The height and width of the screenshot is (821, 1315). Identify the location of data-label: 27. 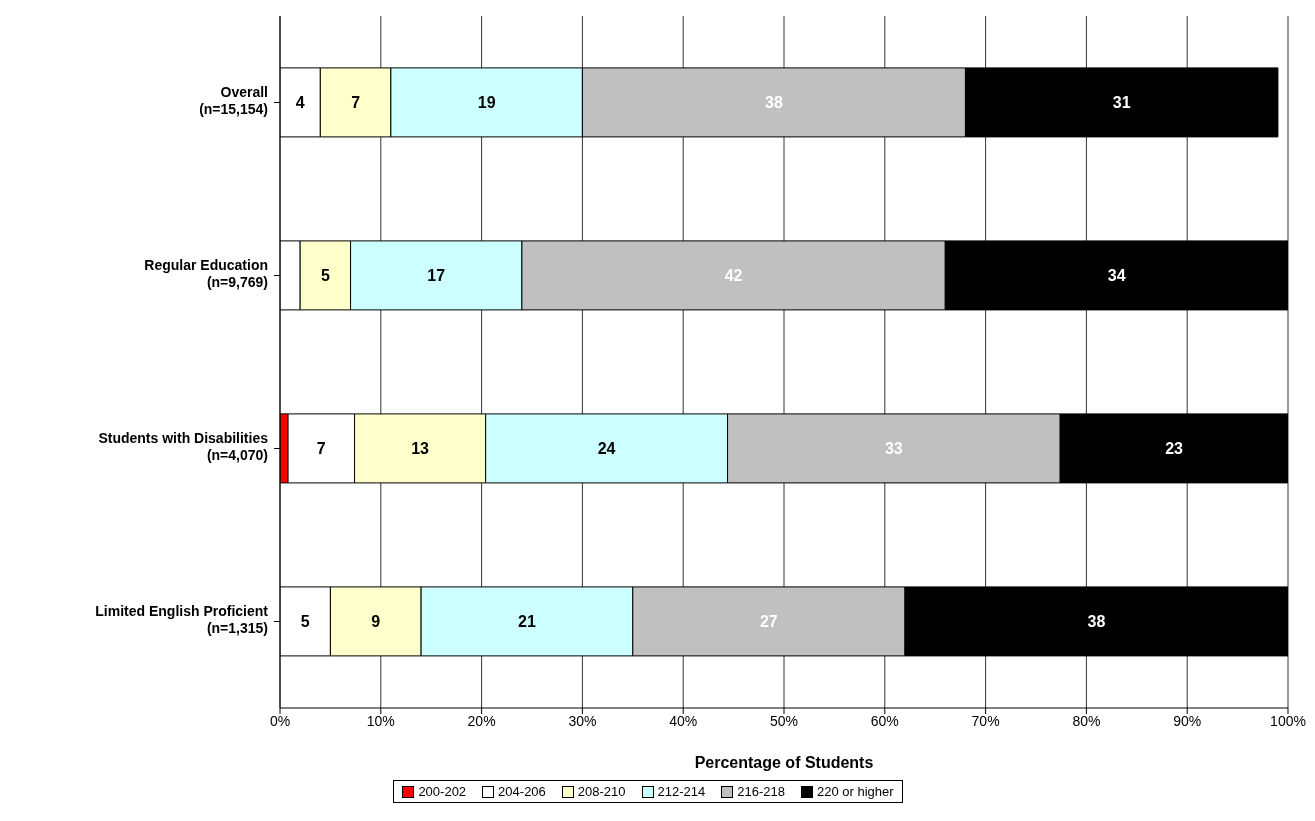
(768, 622).